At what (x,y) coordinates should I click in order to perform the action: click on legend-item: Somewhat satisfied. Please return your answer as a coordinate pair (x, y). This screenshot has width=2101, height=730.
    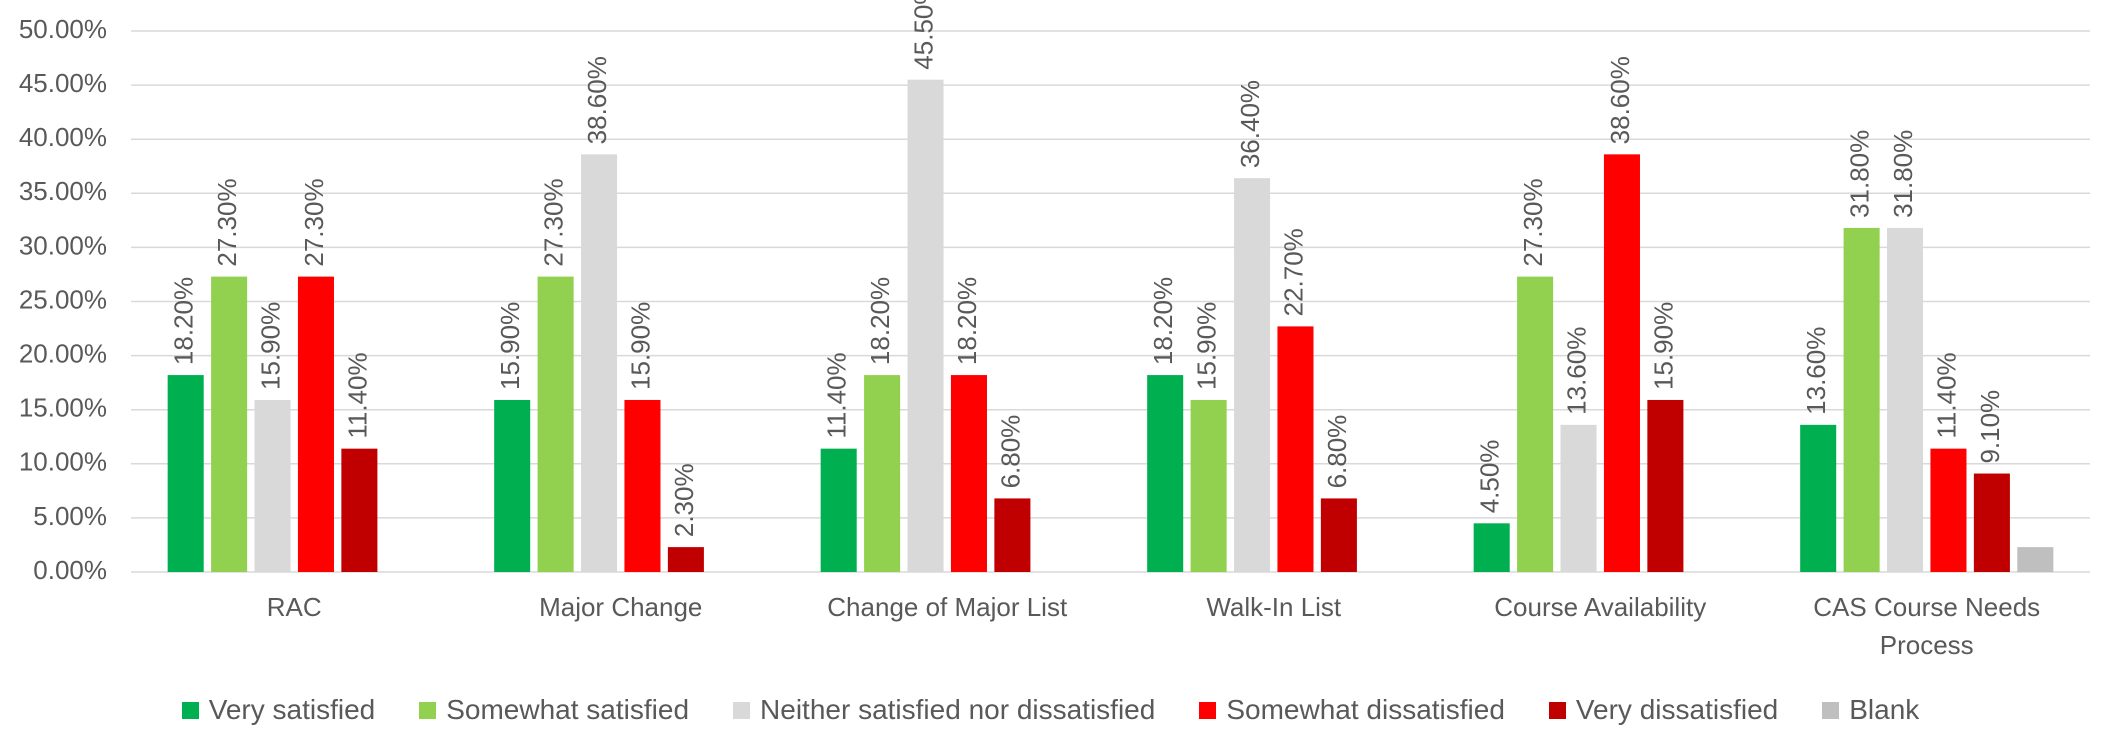
    Looking at the image, I should click on (554, 710).